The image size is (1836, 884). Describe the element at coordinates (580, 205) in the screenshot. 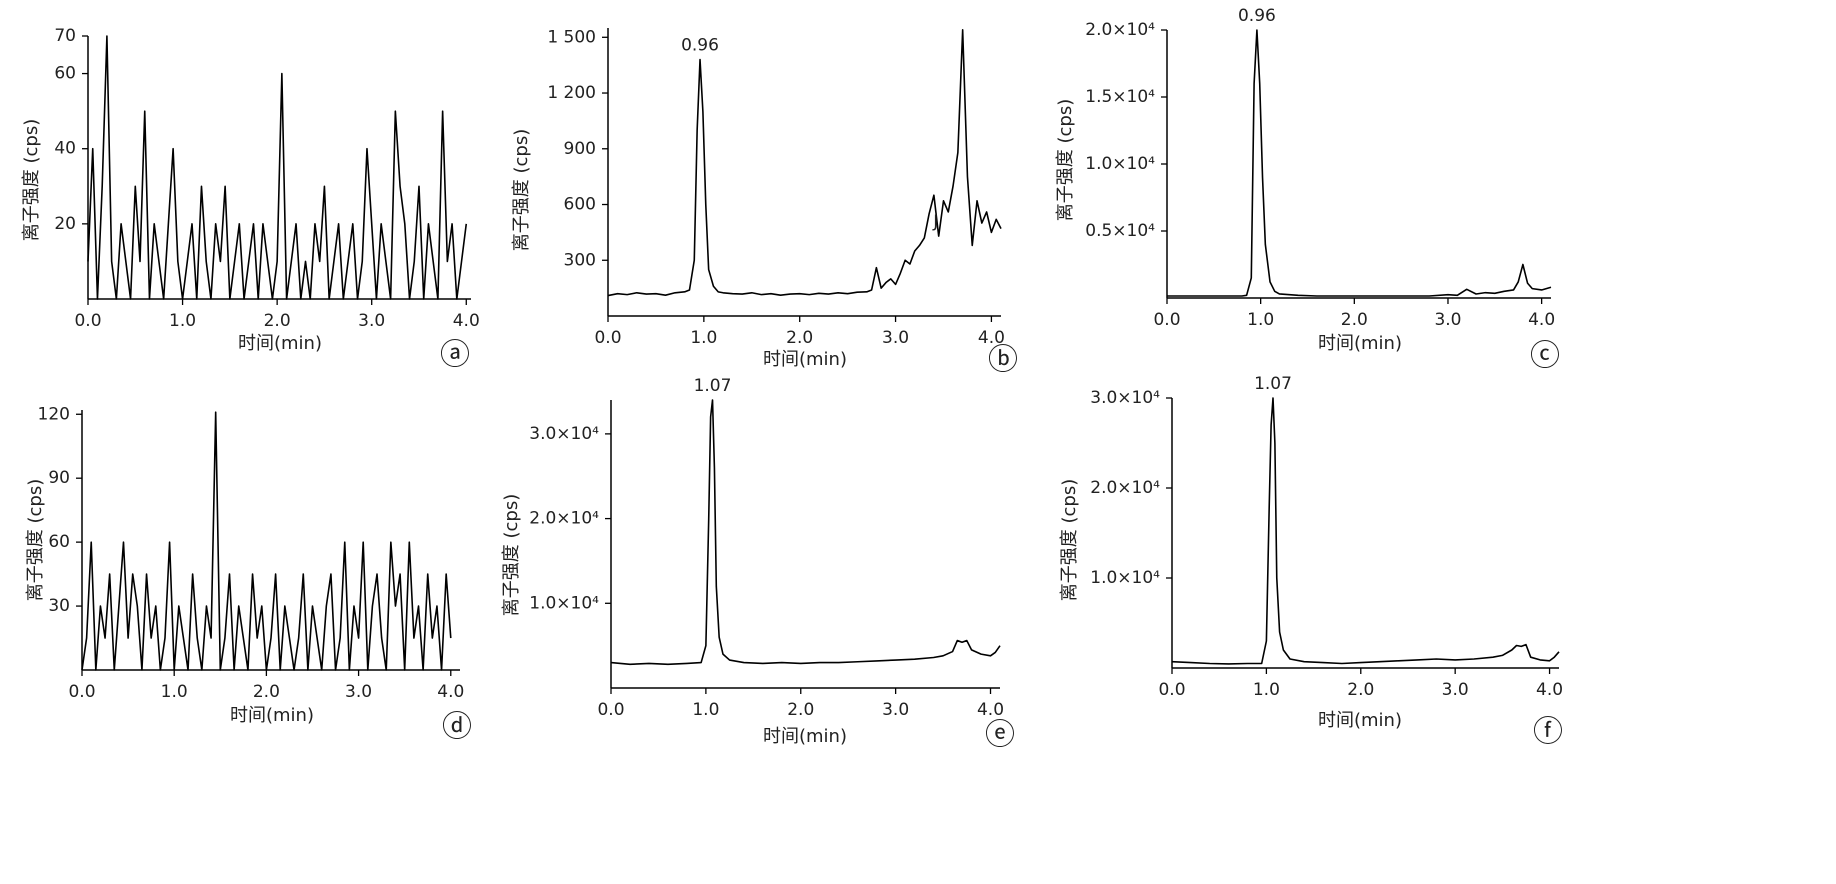

I see `y-tick-label: 600` at that location.